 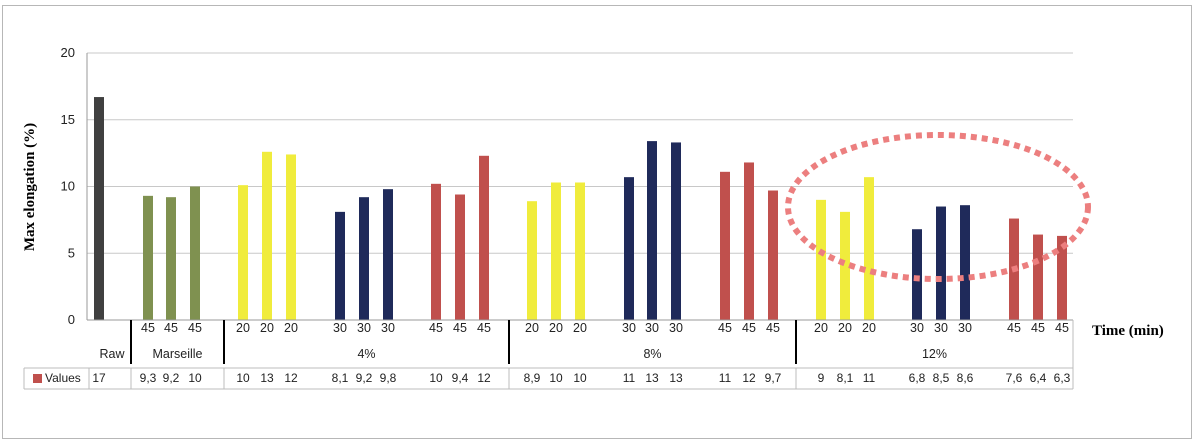 What do you see at coordinates (965, 378) in the screenshot?
I see `value-cell: 8,6` at bounding box center [965, 378].